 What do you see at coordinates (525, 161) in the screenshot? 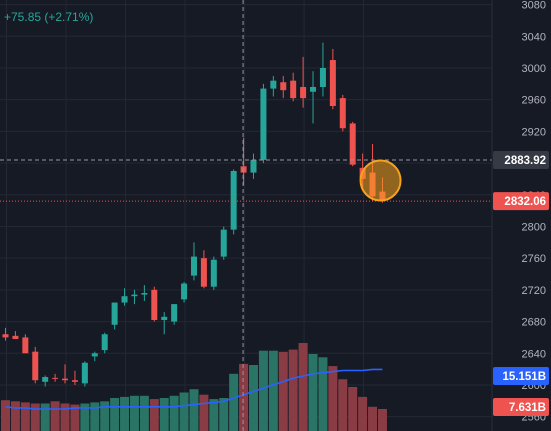
I see `crosshair-price-label: 2883.92` at bounding box center [525, 161].